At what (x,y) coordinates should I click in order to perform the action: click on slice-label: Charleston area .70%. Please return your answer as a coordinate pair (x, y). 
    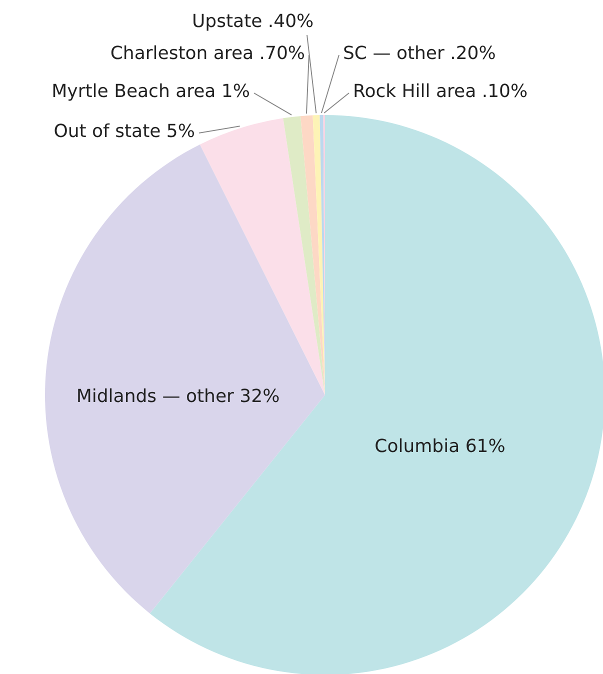
    Looking at the image, I should click on (207, 53).